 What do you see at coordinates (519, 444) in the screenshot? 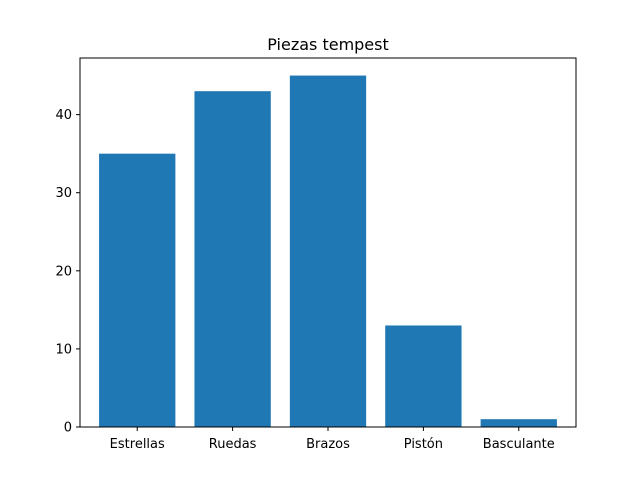
I see `x-tick-label: Basculante` at bounding box center [519, 444].